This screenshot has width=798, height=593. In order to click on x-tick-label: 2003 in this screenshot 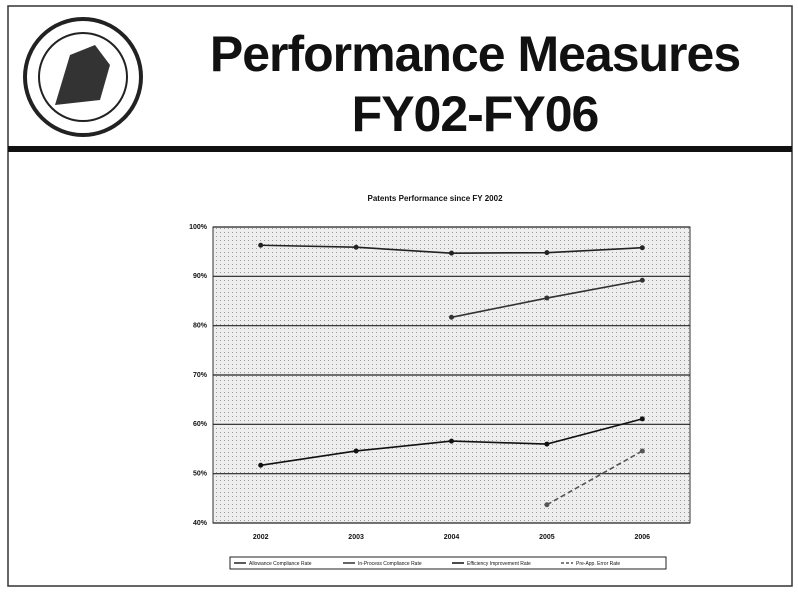, I will do `click(356, 537)`.